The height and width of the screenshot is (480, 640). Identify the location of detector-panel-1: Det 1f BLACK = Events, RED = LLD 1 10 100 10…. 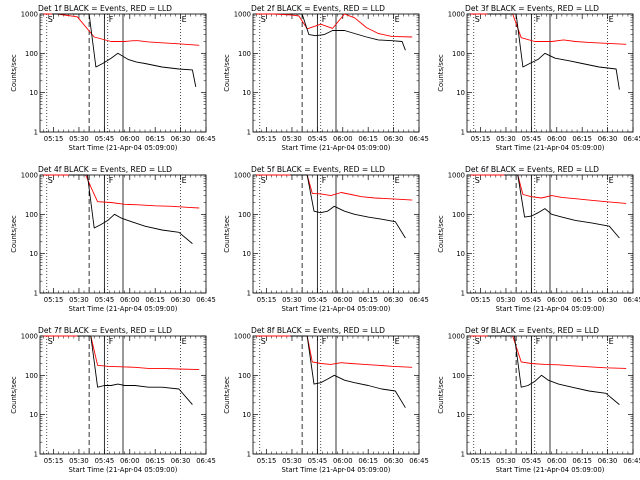
(113, 78).